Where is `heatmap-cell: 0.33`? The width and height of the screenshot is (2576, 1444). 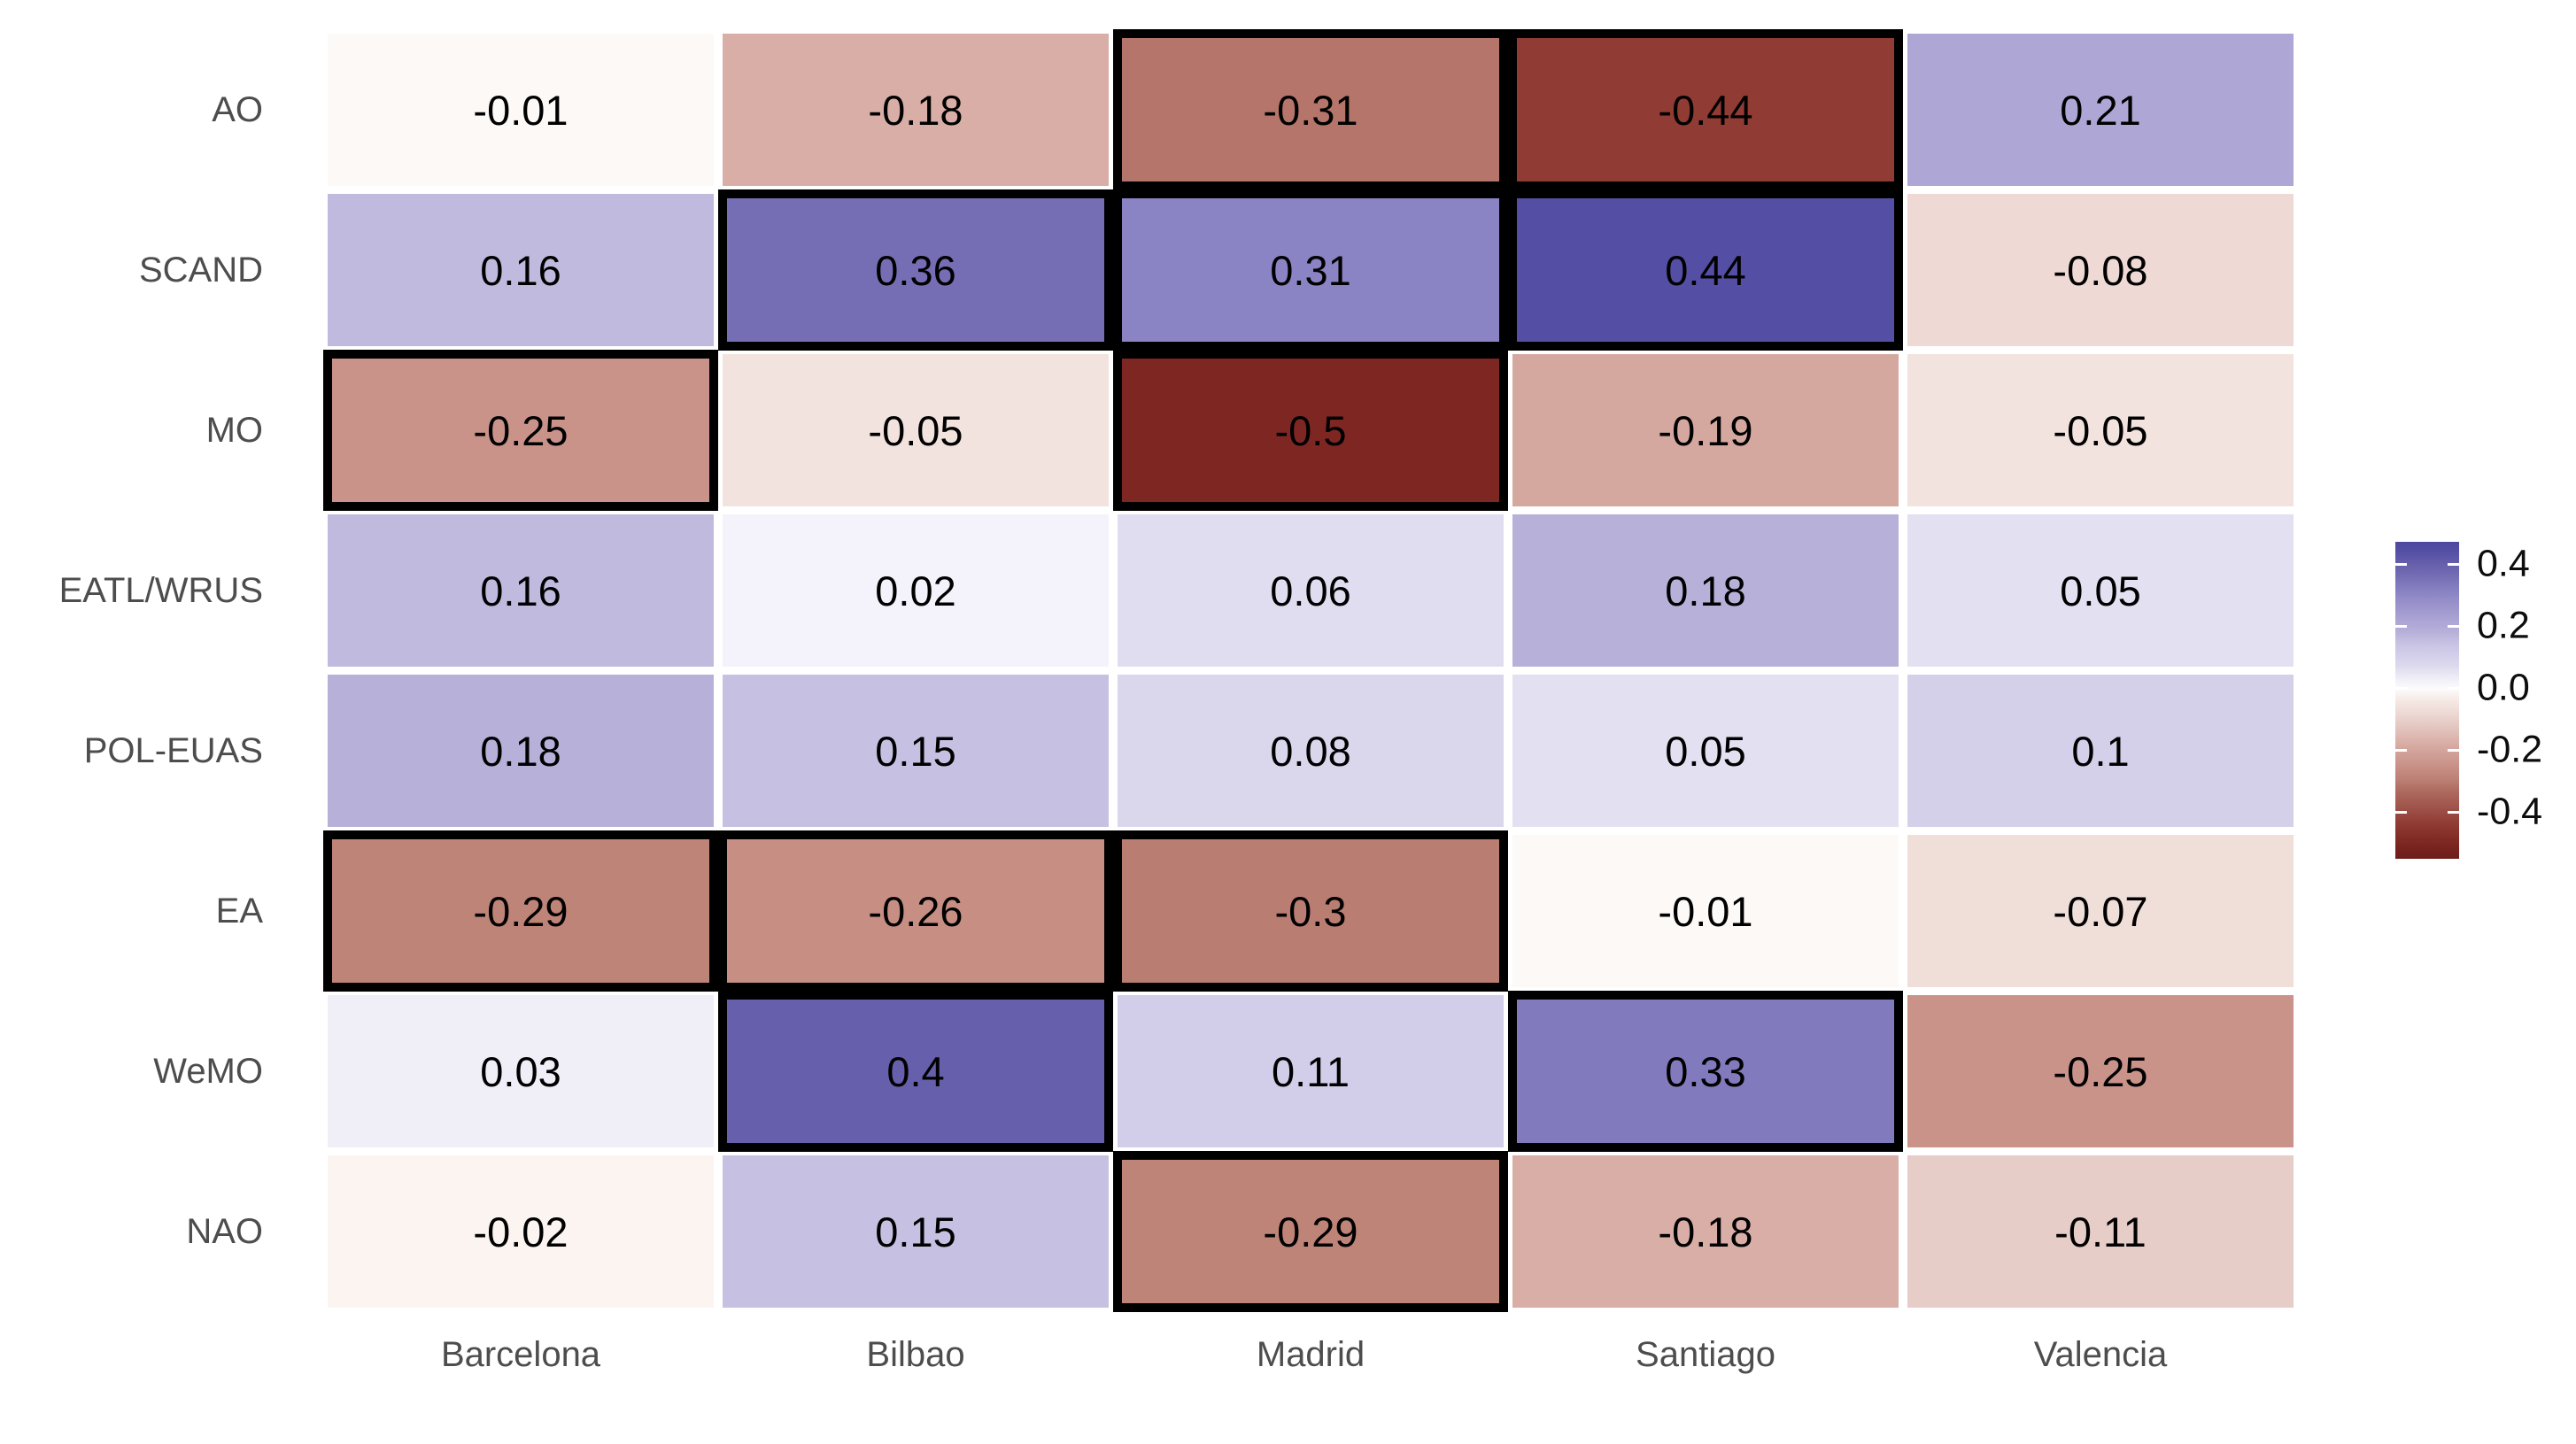
heatmap-cell: 0.33 is located at coordinates (1705, 1071).